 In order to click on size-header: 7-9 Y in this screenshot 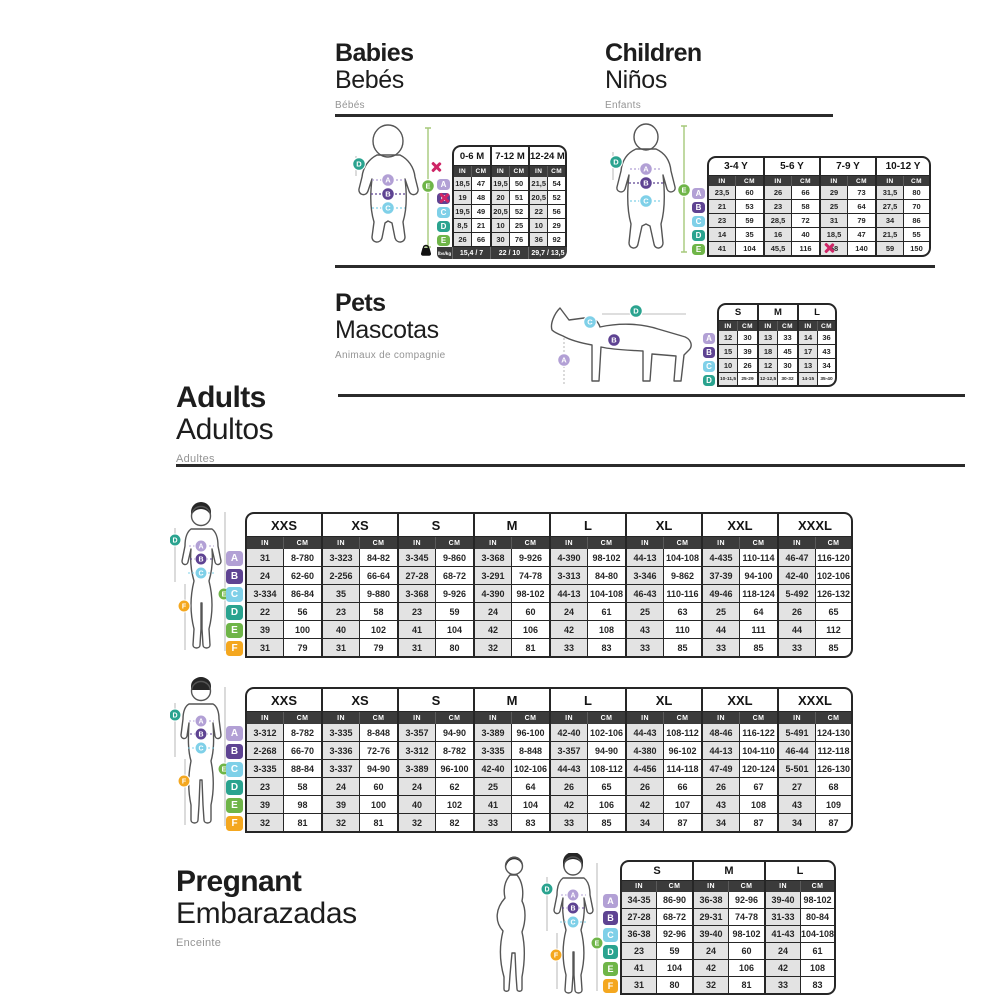, I will do `click(847, 166)`.